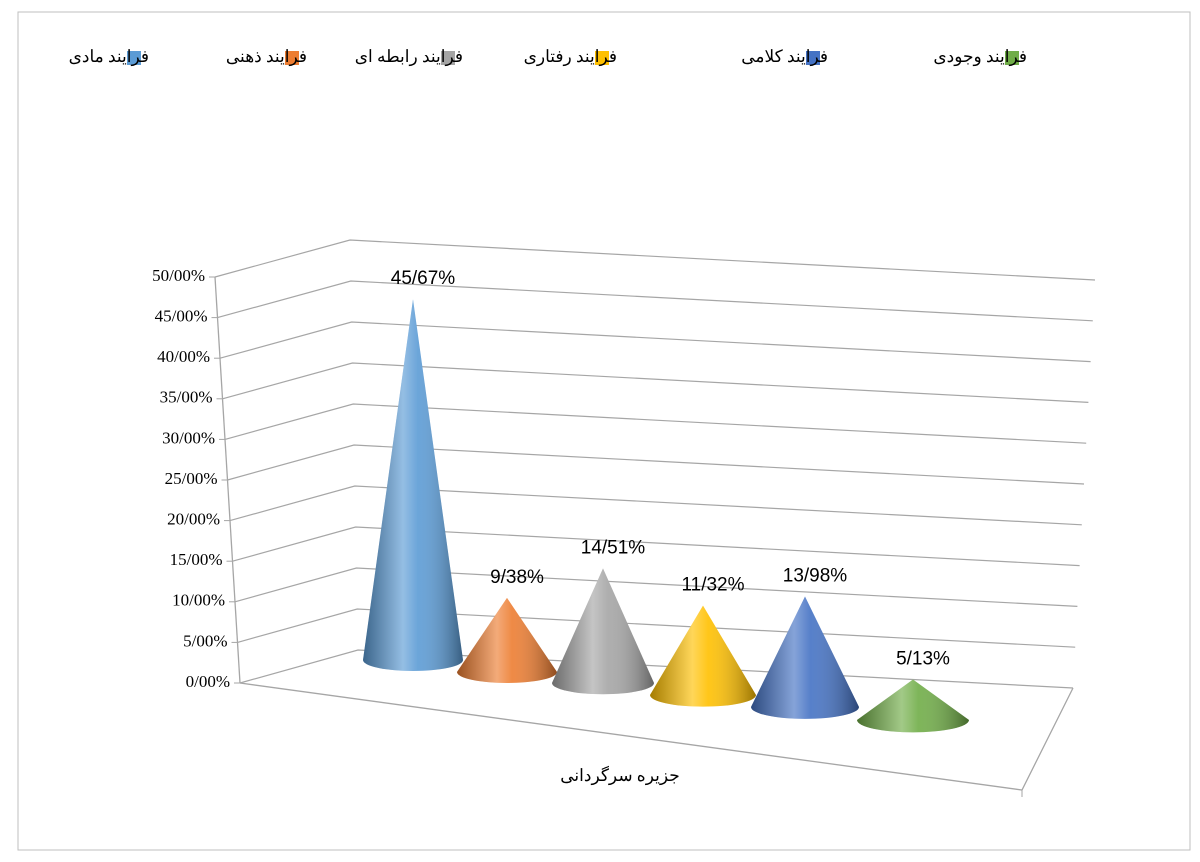 This screenshot has height=862, width=1200. What do you see at coordinates (188, 437) in the screenshot?
I see `y-tick-label: 30/00%` at bounding box center [188, 437].